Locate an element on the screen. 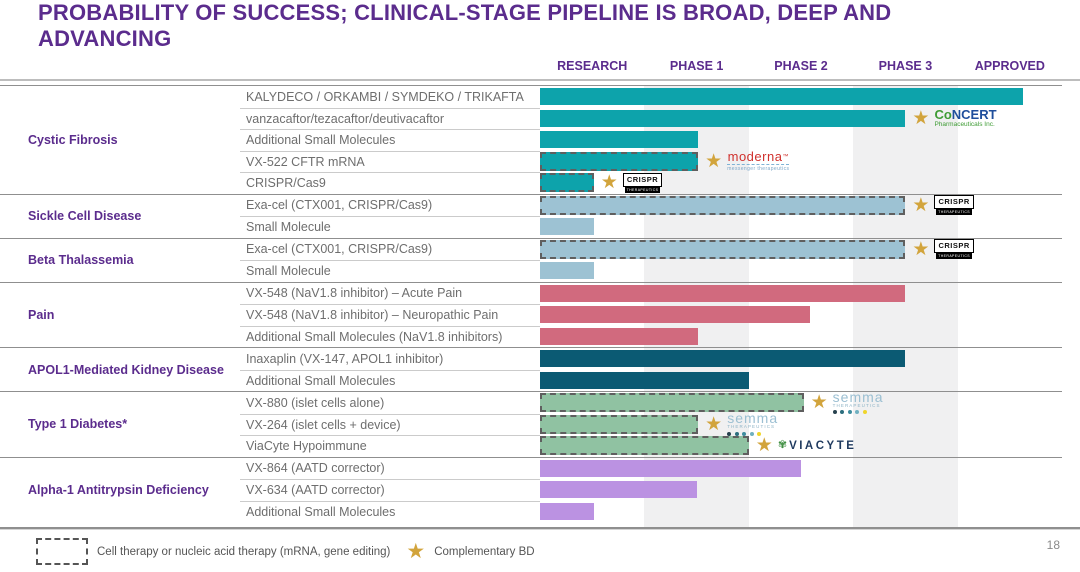 The image size is (1080, 572). partner-logo: CoNCERT Pharmaceuticals Inc. is located at coordinates (965, 117).